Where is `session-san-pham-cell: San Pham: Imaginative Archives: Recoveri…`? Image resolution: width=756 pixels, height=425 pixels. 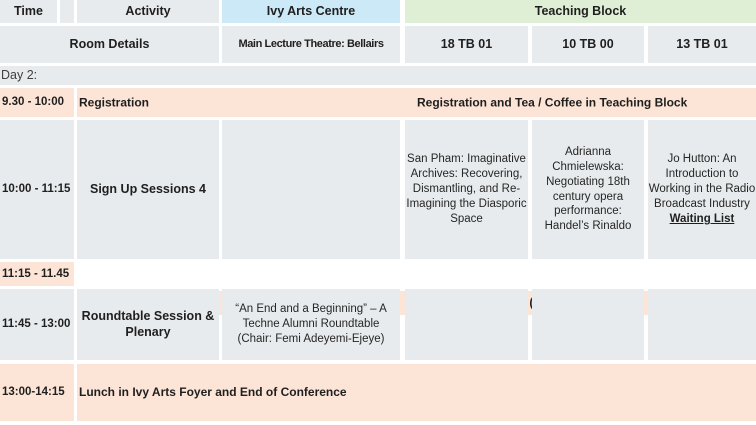 session-san-pham-cell: San Pham: Imaginative Archives: Recoveri… is located at coordinates (466, 189).